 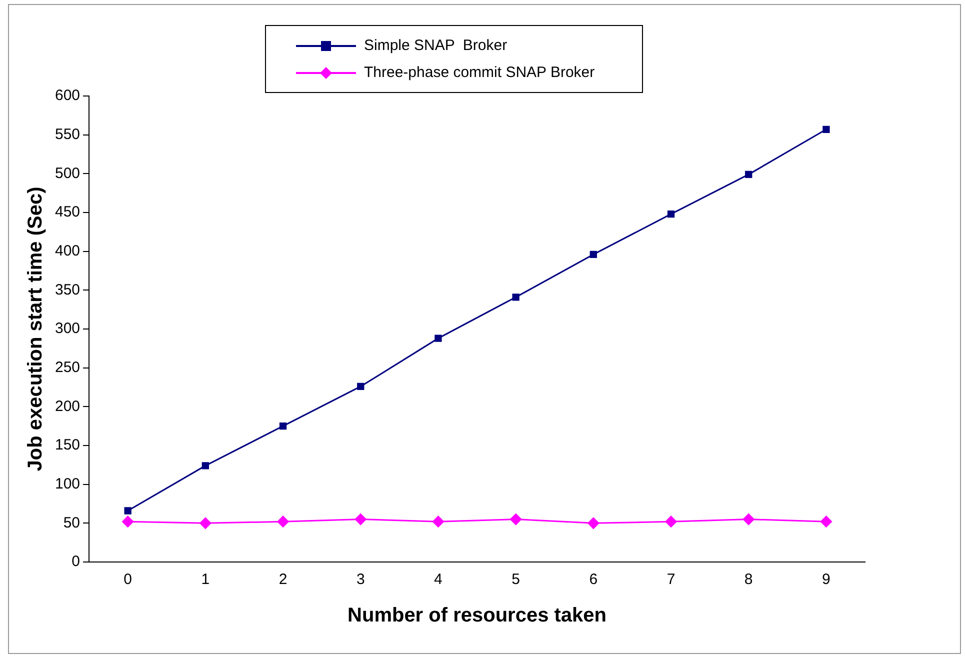 I want to click on x-axis-title: Number of resources taken, so click(x=477, y=615).